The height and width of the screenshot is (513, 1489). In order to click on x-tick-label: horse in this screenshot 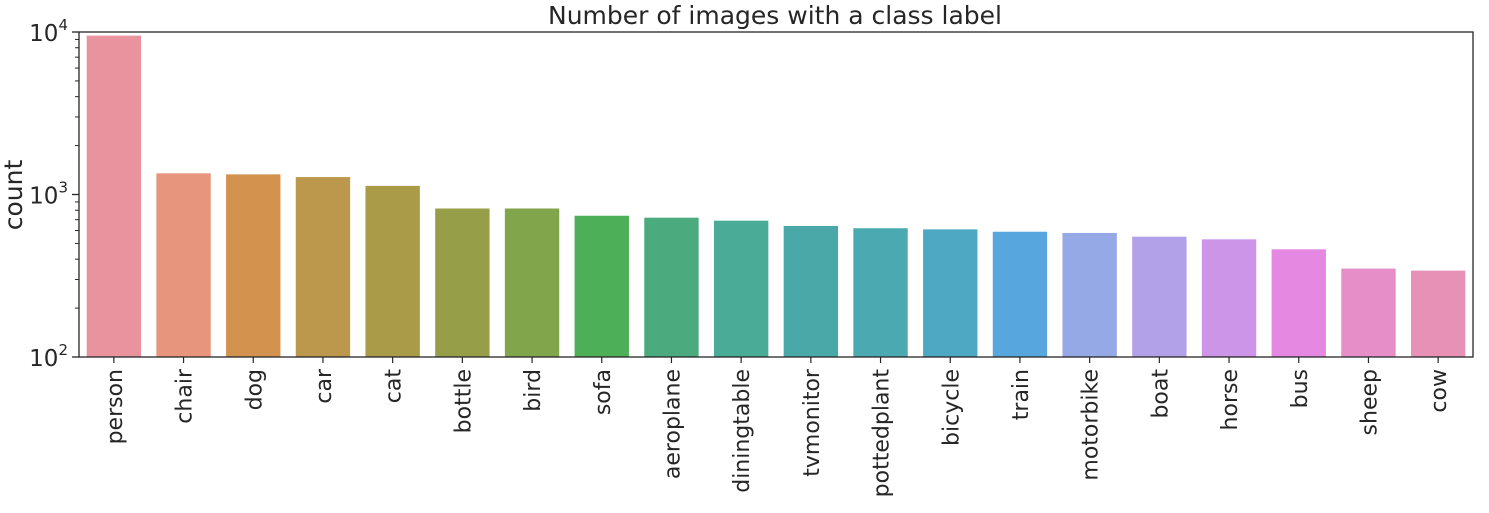, I will do `click(1230, 399)`.